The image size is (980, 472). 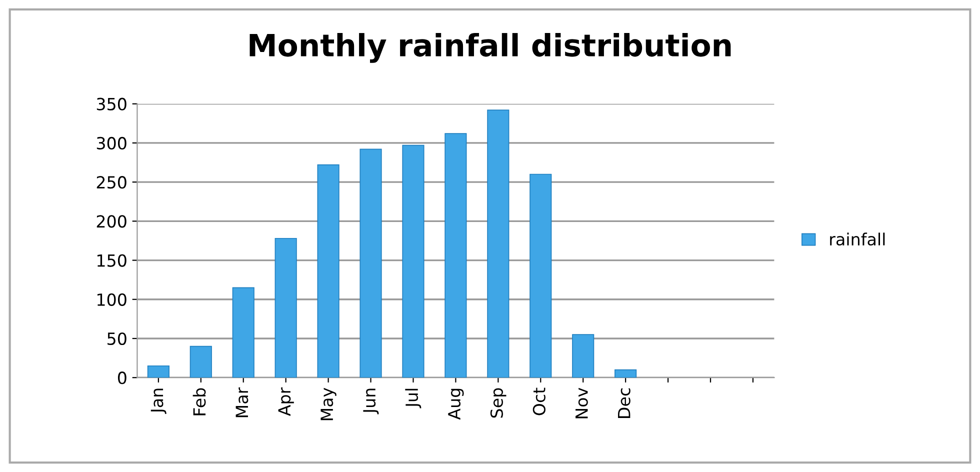 What do you see at coordinates (413, 398) in the screenshot?
I see `x-tick-label: Jul` at bounding box center [413, 398].